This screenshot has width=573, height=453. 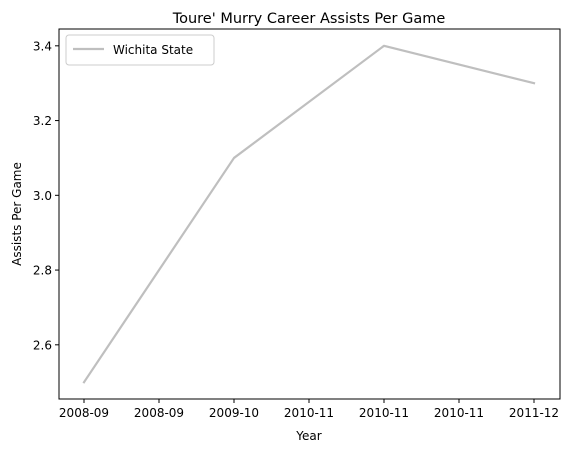 I want to click on x-tick-label: 2009-10, so click(x=234, y=413).